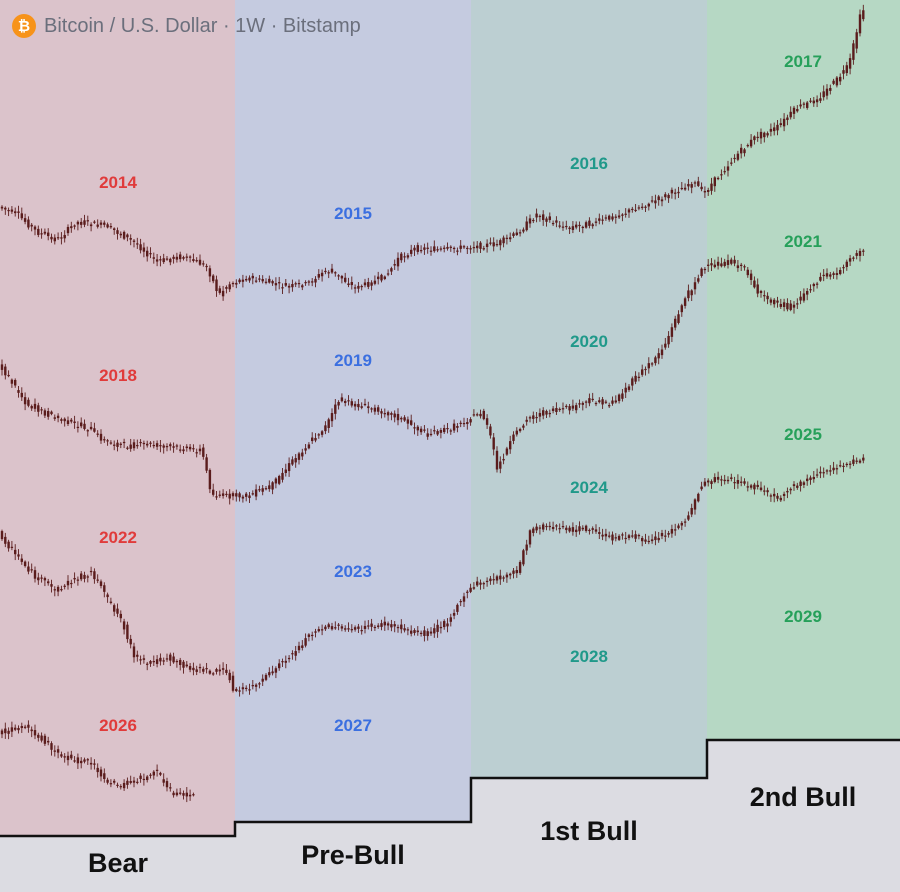  What do you see at coordinates (450, 788) in the screenshot?
I see `phase-staircase-outline` at bounding box center [450, 788].